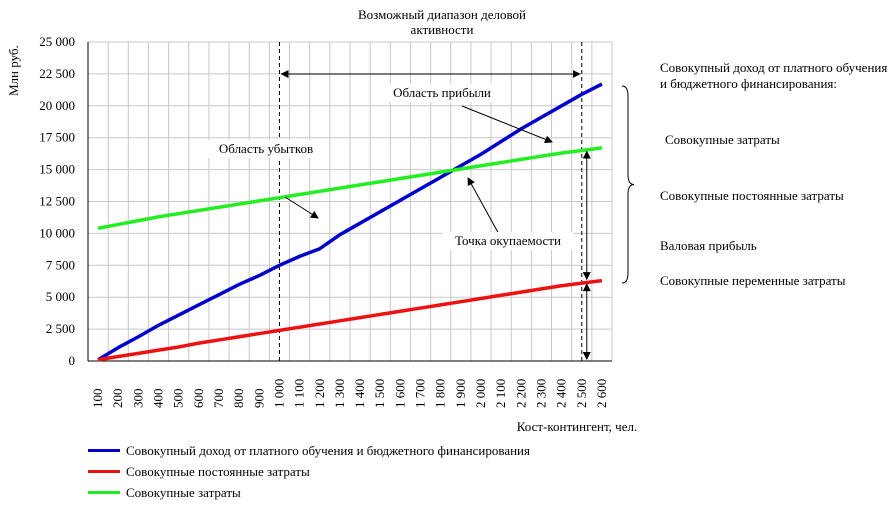 The width and height of the screenshot is (895, 508). I want to click on y-tick-label: 25 000, so click(57, 41).